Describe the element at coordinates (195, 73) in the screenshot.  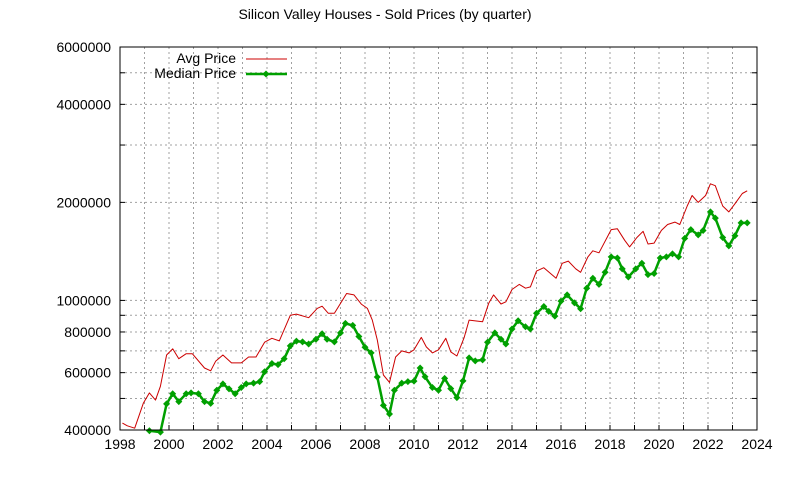
I see `legend-label-median: Median Price` at that location.